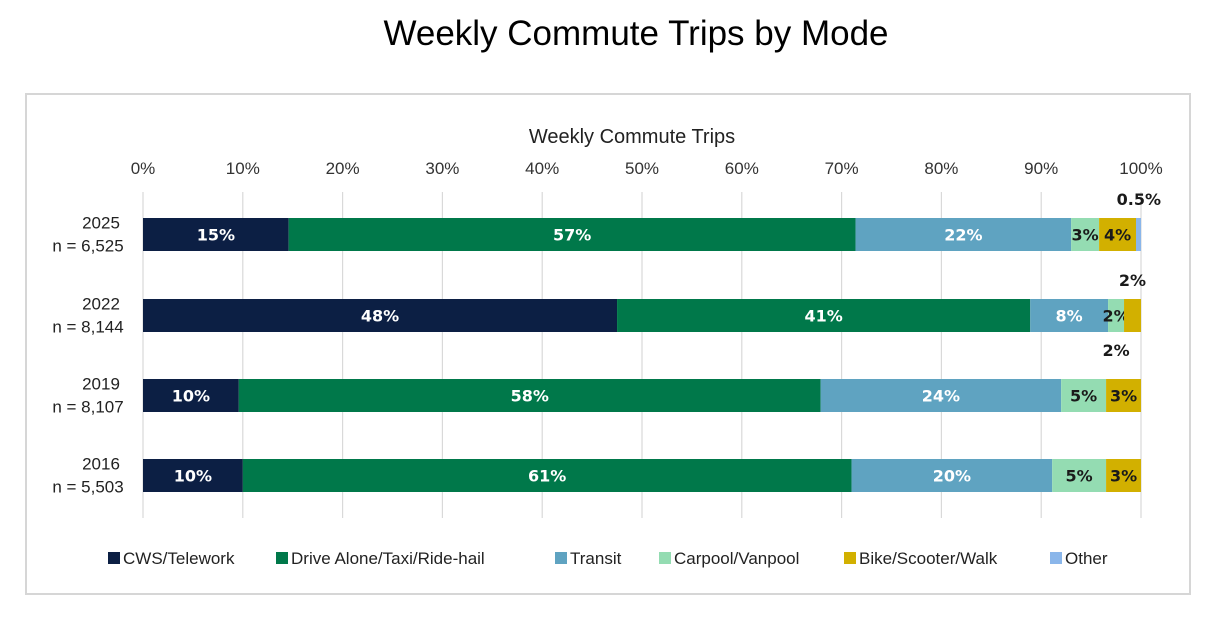 This screenshot has width=1212, height=644. What do you see at coordinates (87, 487) in the screenshot?
I see `category-n-label: n = 5,503` at bounding box center [87, 487].